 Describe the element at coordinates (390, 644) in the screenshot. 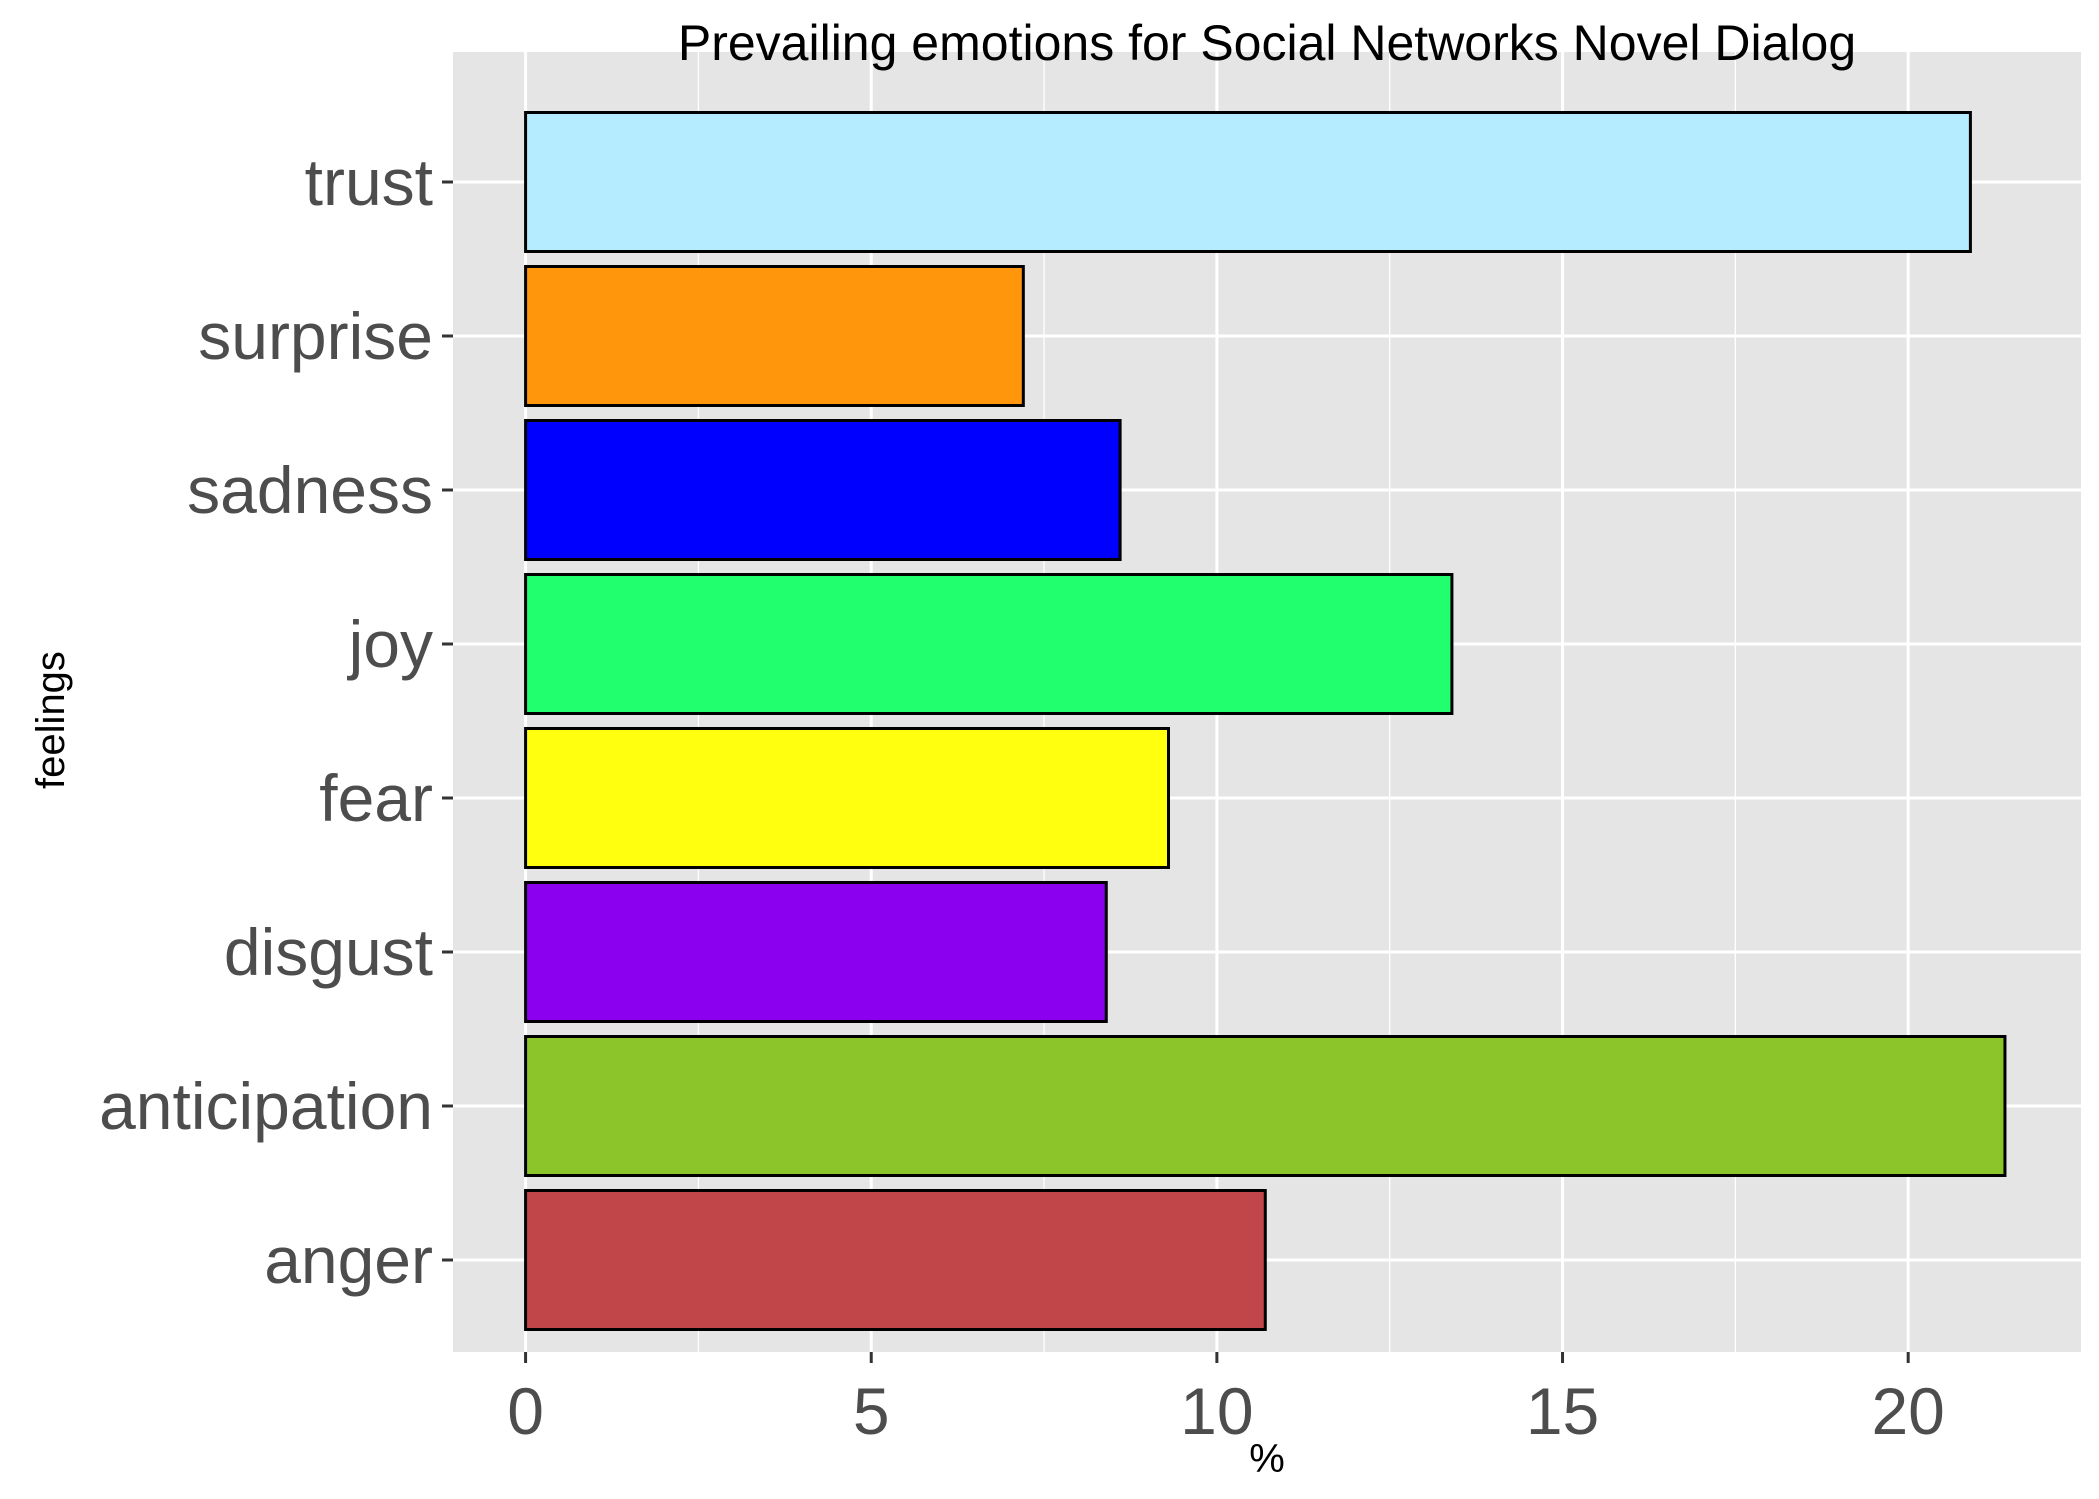

I see `y-tick-label: joy` at that location.